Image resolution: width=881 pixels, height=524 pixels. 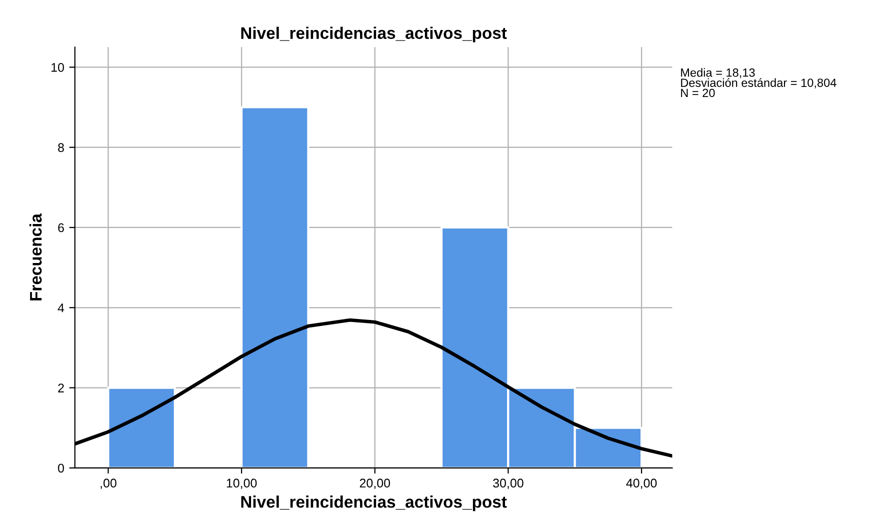 I want to click on chart-title: Nivel_reincidencias_activos_post, so click(x=374, y=34).